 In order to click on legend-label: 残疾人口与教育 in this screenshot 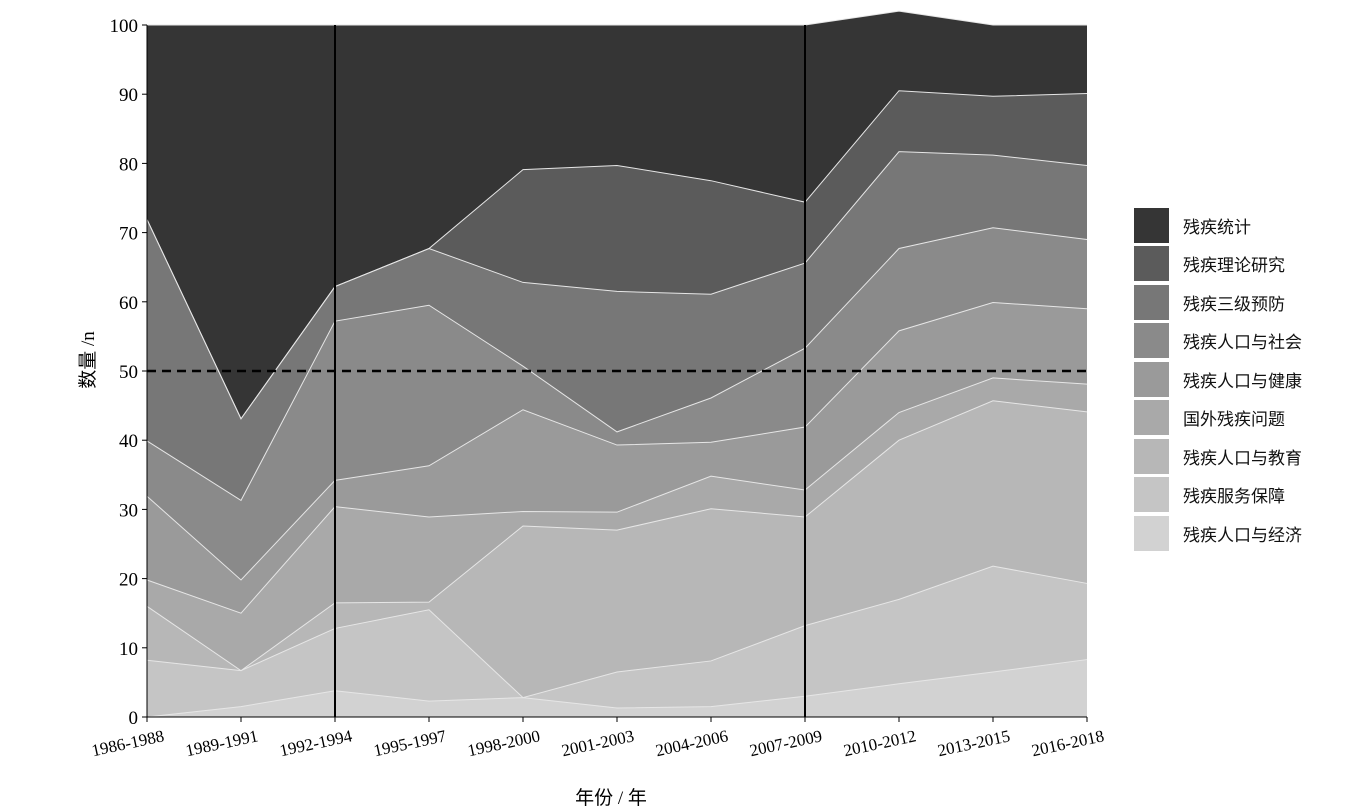, I will do `click(1242, 458)`.